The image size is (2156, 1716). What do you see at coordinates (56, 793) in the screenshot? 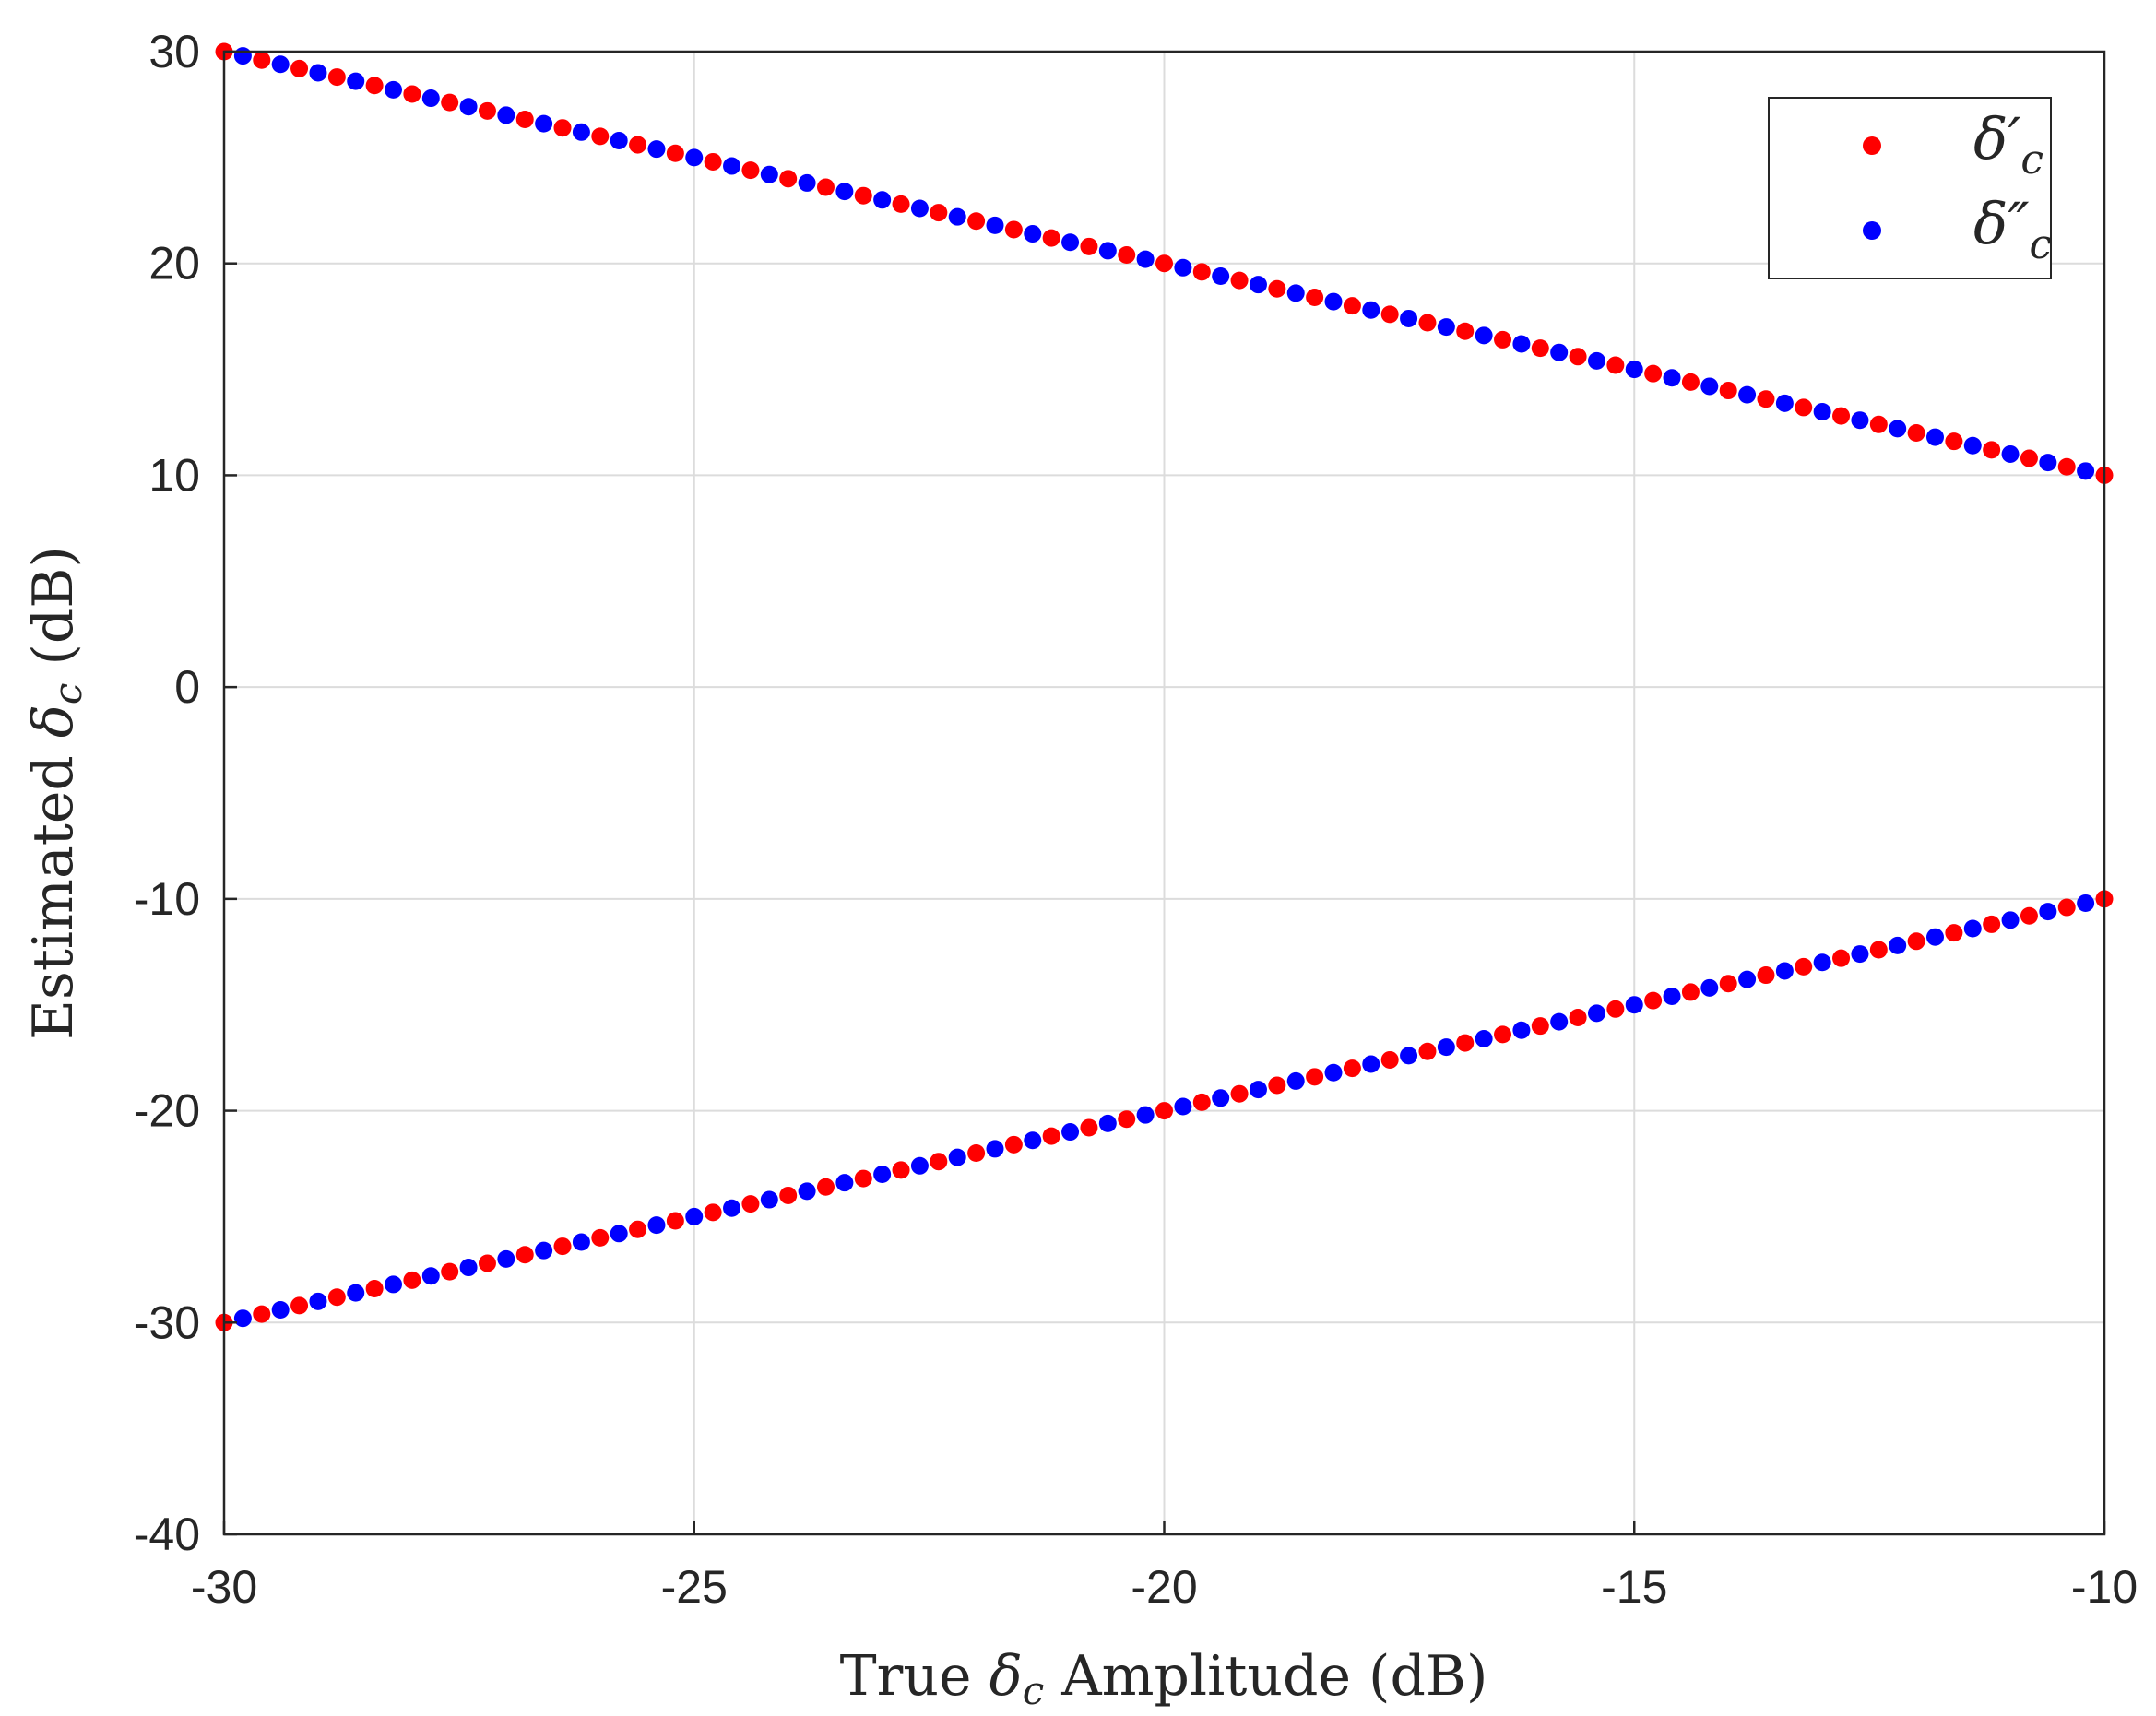
I see `y-axis-title: Estimated δc (dB)` at bounding box center [56, 793].